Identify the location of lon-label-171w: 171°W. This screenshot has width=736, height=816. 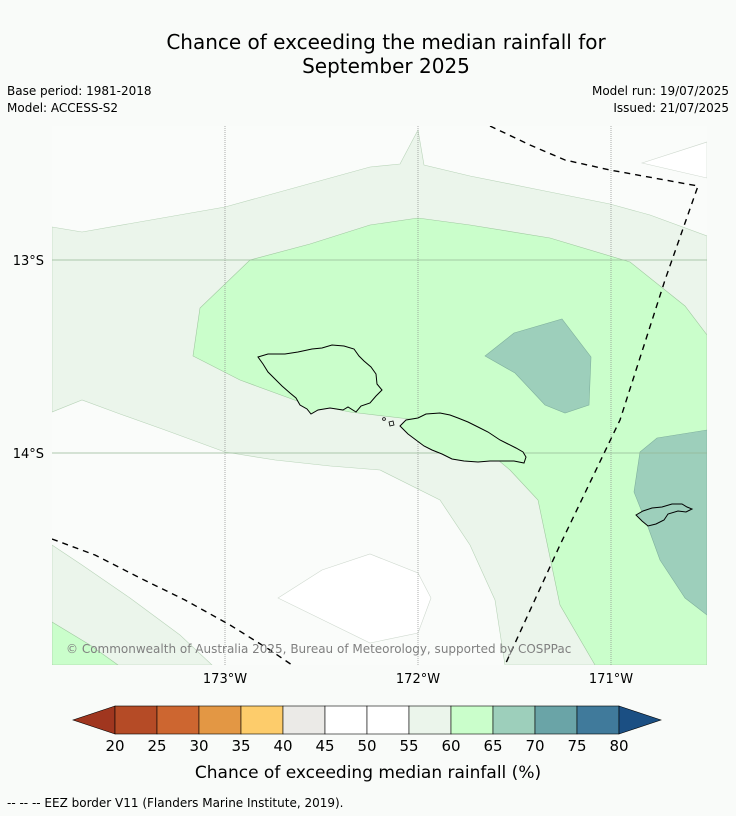
(611, 679).